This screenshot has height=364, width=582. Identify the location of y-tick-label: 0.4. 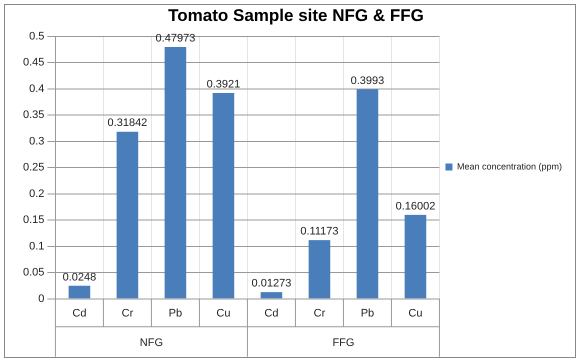
(36, 88).